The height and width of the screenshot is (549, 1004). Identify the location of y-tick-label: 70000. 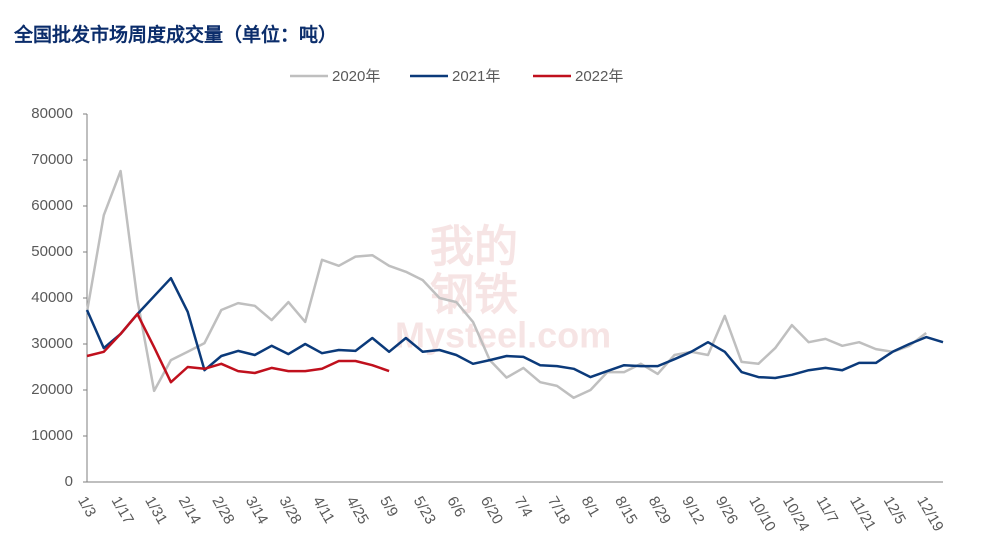
(52, 159).